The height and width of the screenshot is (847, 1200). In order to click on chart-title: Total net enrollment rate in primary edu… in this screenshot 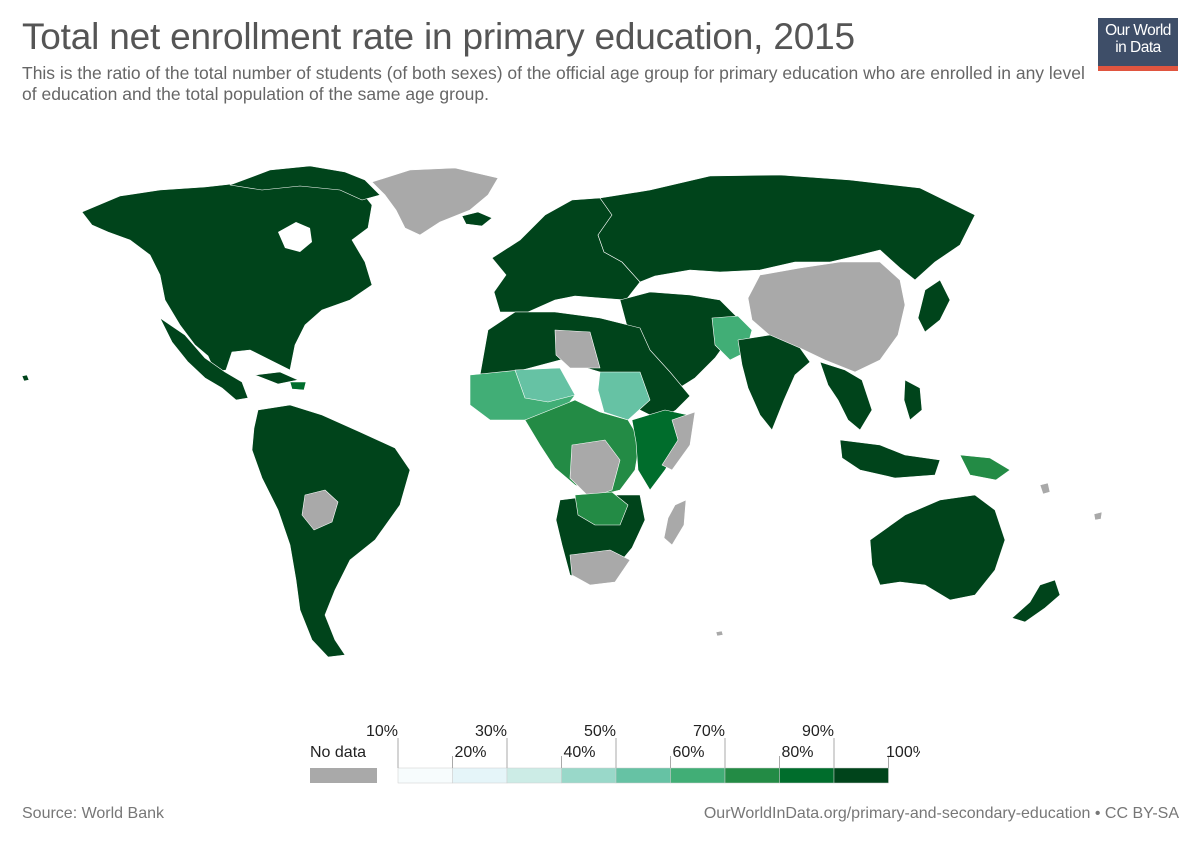, I will do `click(438, 36)`.